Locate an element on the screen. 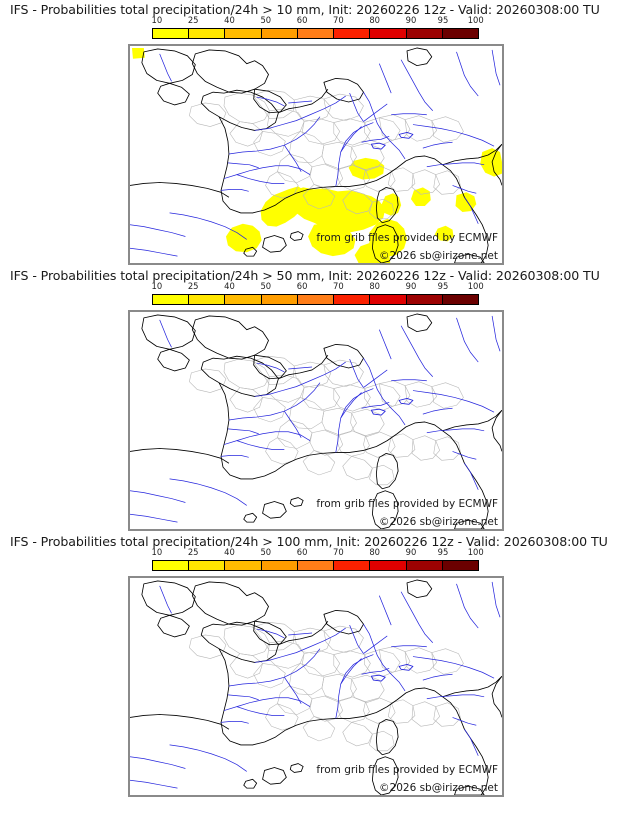 This screenshot has height=828, width=630. rivers-layer is located at coordinates (315, 685).